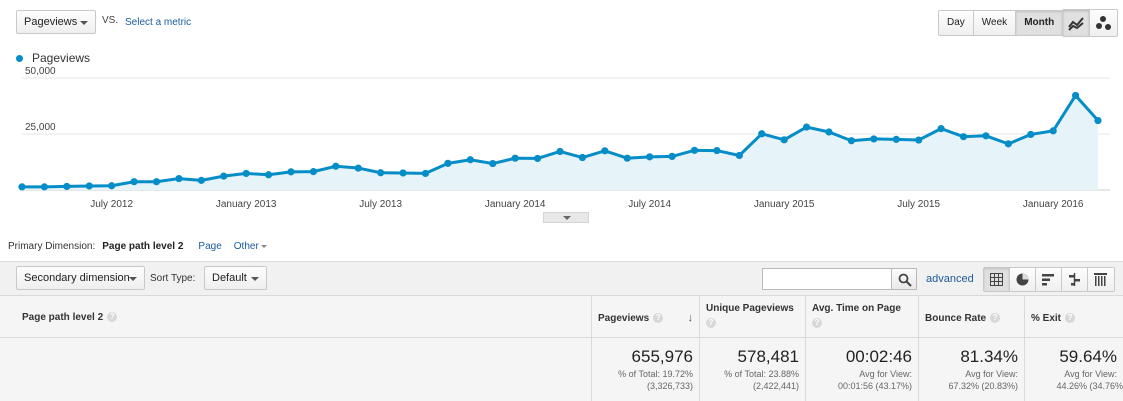  Describe the element at coordinates (1088, 356) in the screenshot. I see `total-value: 59.64%` at that location.